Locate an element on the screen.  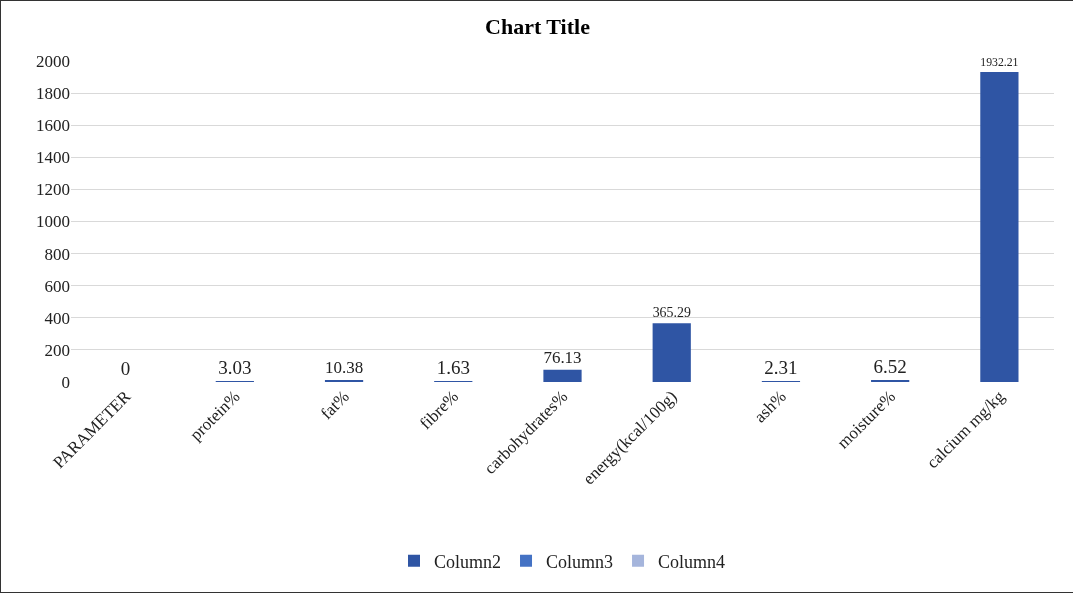
y-tick-label: 200 is located at coordinates (57, 350).